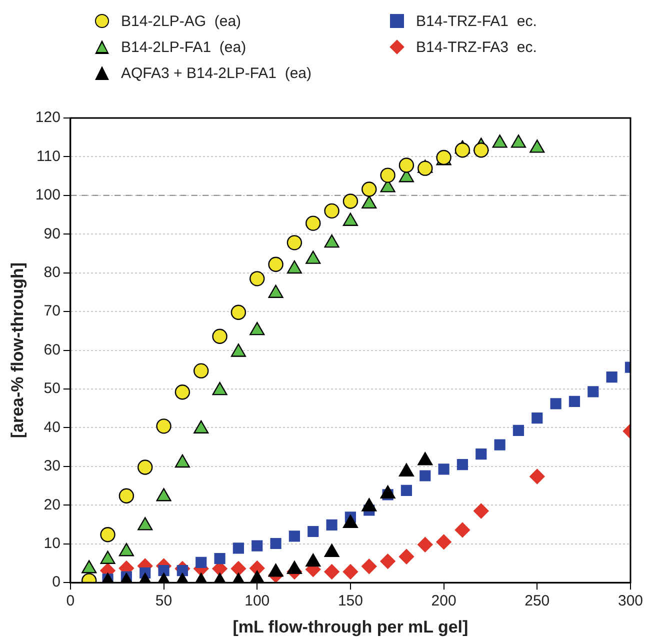 The image size is (646, 644). What do you see at coordinates (163, 601) in the screenshot?
I see `x-tick-label: 50` at bounding box center [163, 601].